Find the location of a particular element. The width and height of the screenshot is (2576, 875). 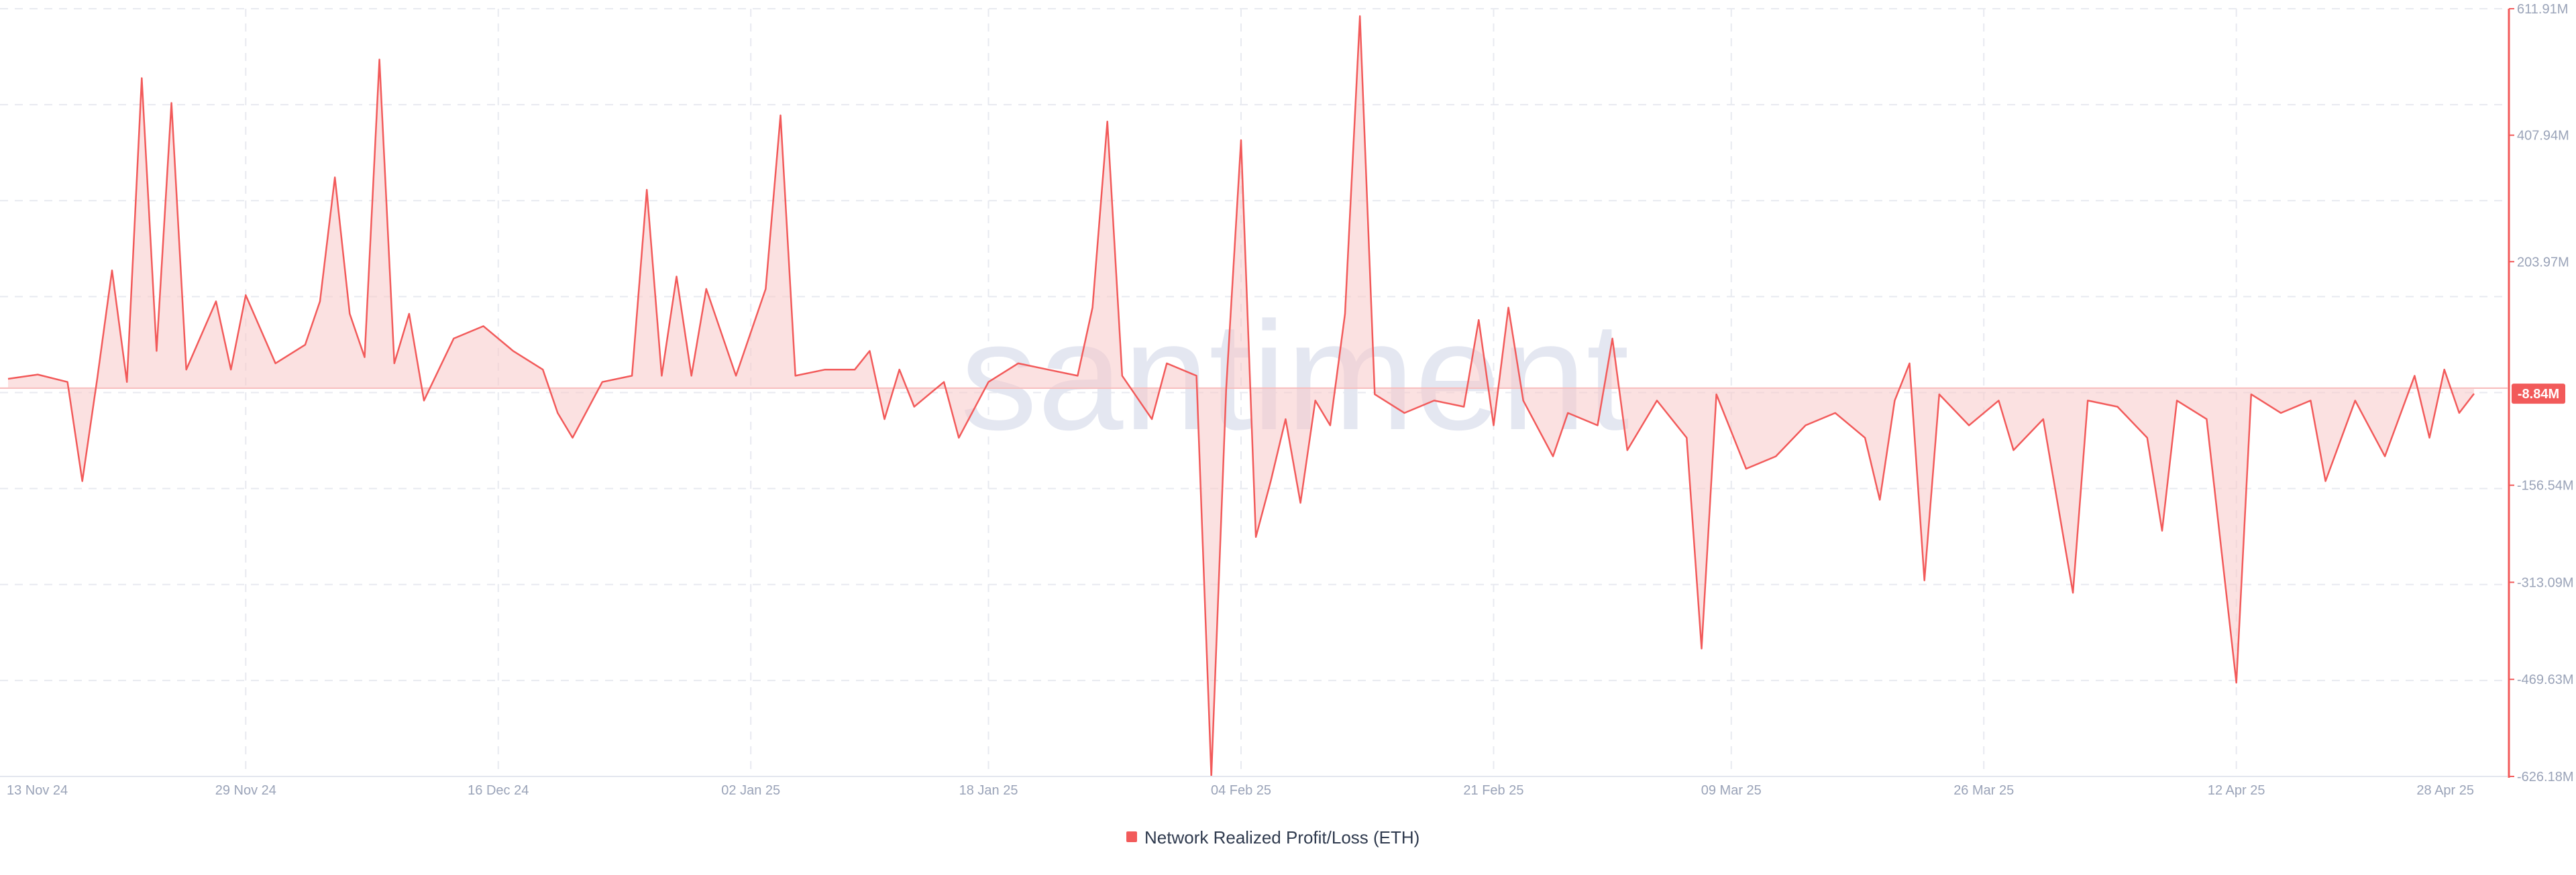

x-tick-label: 18 Jan 25 is located at coordinates (988, 790).